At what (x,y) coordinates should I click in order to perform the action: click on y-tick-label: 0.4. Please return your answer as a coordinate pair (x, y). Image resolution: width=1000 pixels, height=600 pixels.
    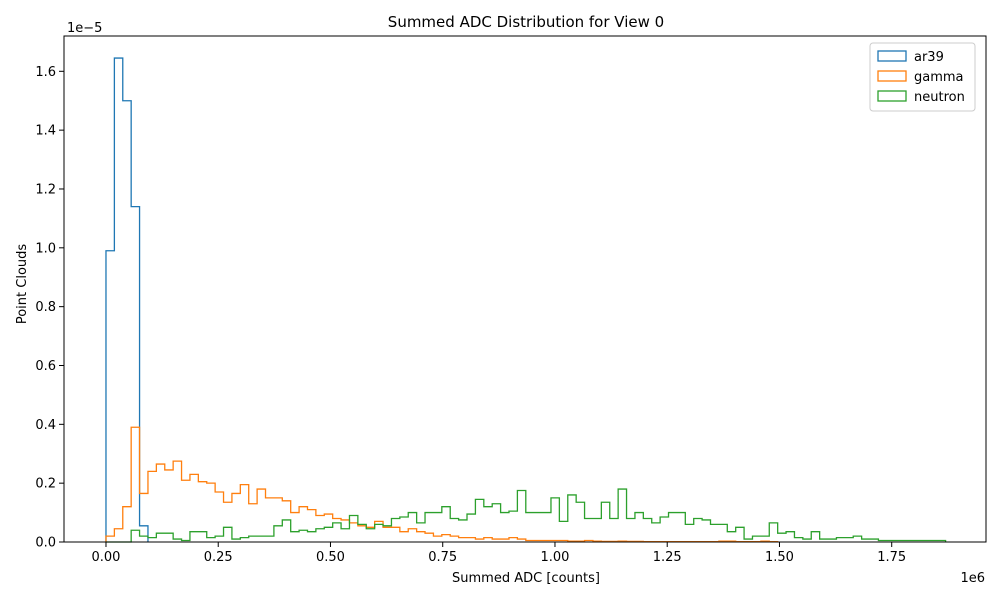
    Looking at the image, I should click on (45, 425).